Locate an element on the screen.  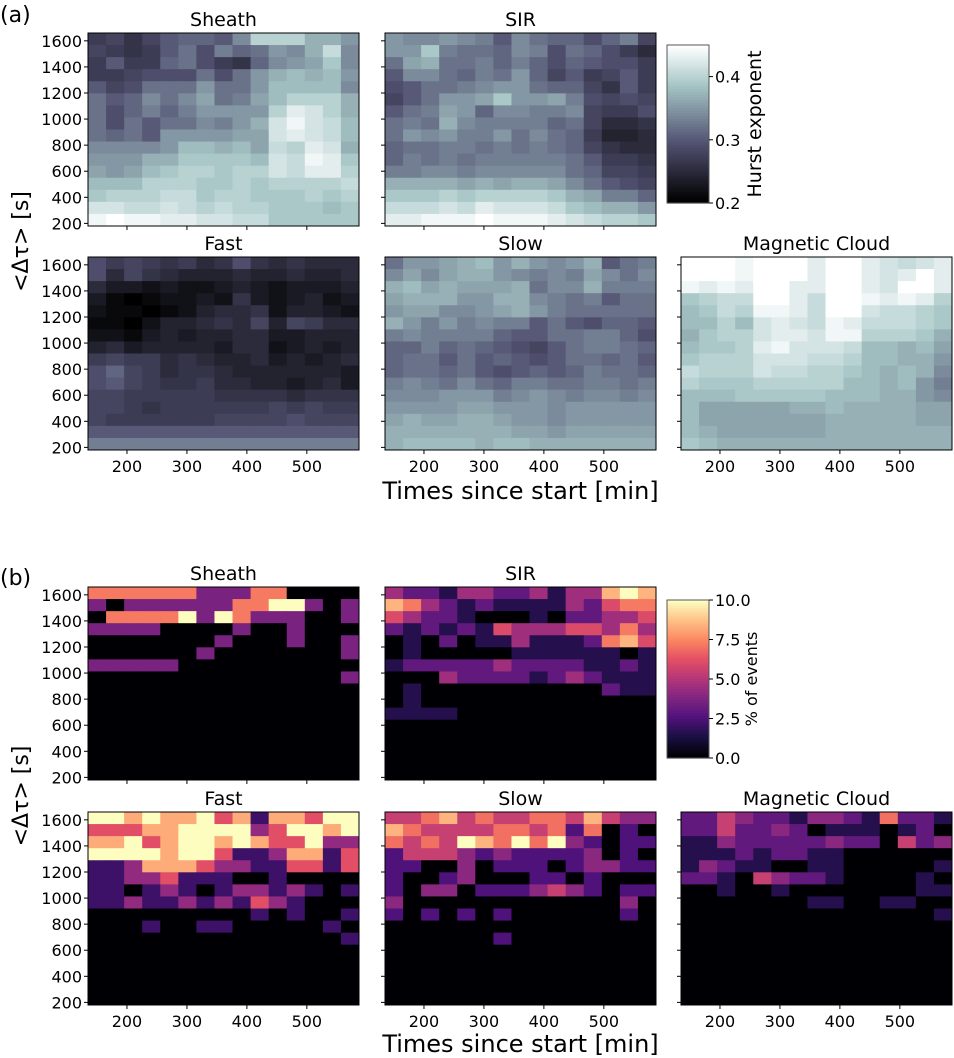
colorbar: 0.20.30.4 Hurst exponent is located at coordinates (716, 128).